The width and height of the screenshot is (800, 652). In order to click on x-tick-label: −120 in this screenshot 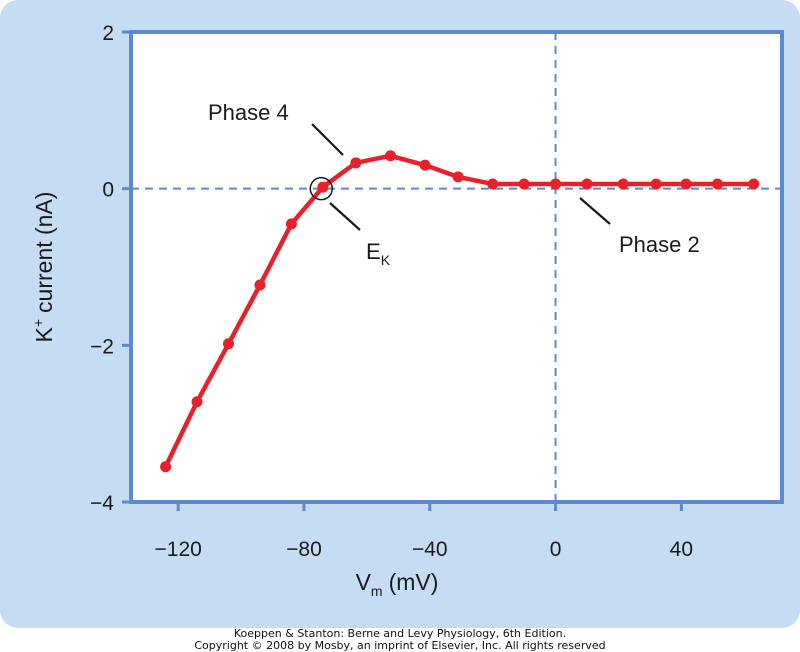, I will do `click(178, 549)`.